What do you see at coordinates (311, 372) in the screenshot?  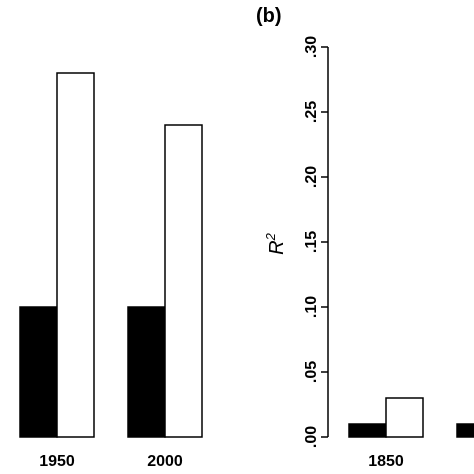 I see `y-tick-label: .05` at bounding box center [311, 372].